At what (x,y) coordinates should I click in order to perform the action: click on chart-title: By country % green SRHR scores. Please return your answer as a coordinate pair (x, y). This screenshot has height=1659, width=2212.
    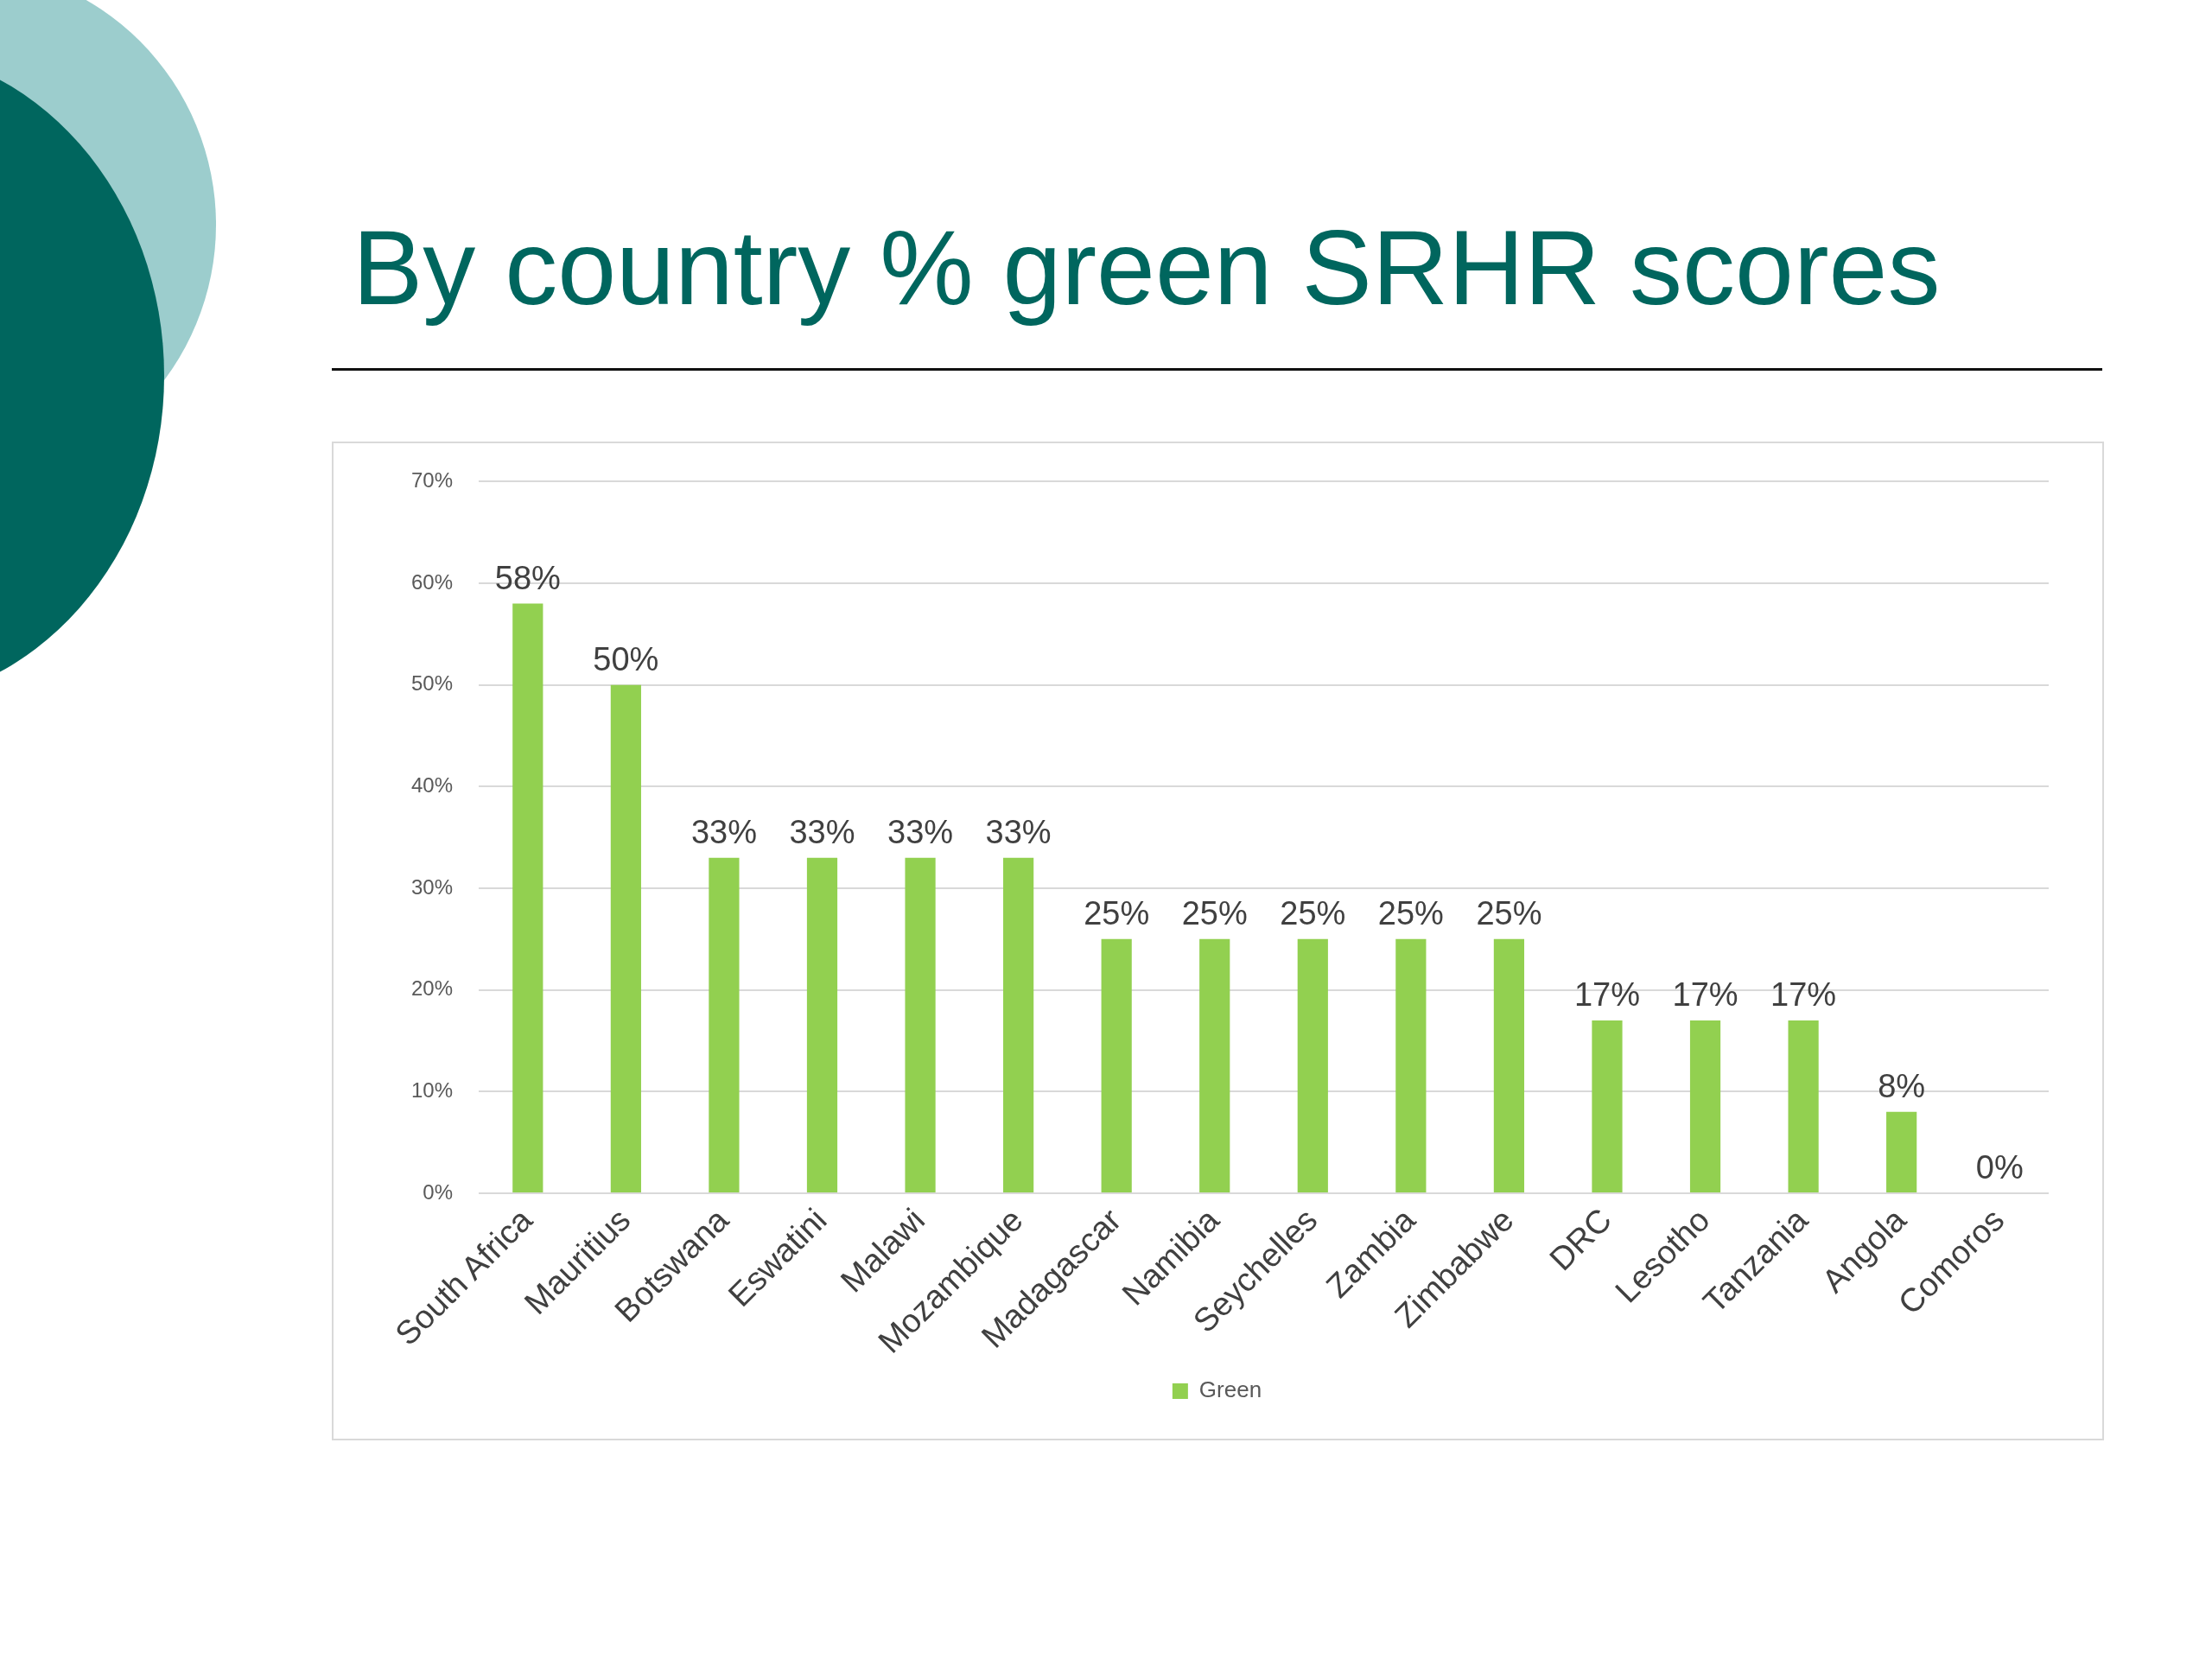
    Looking at the image, I should click on (1147, 268).